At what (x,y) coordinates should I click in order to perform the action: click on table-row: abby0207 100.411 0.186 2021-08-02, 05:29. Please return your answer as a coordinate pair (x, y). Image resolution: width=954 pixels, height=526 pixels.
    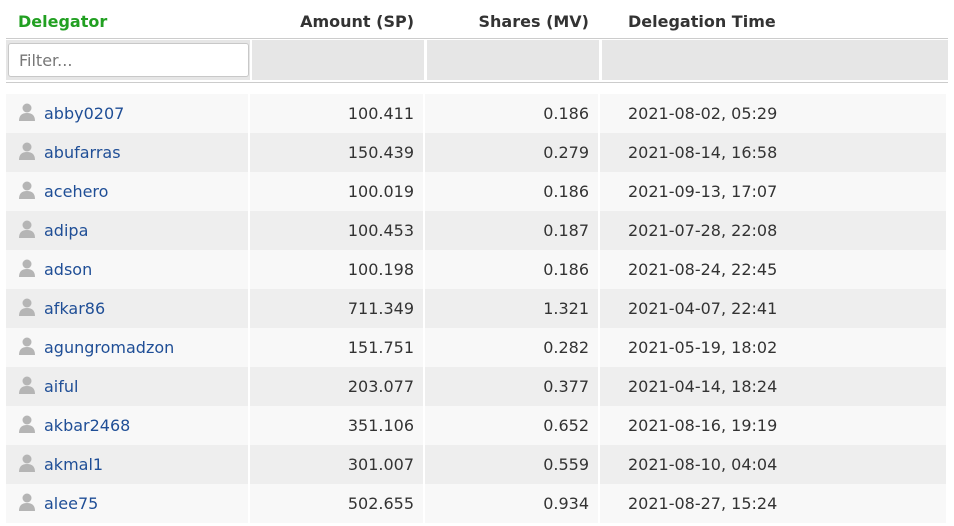
    Looking at the image, I should click on (477, 113).